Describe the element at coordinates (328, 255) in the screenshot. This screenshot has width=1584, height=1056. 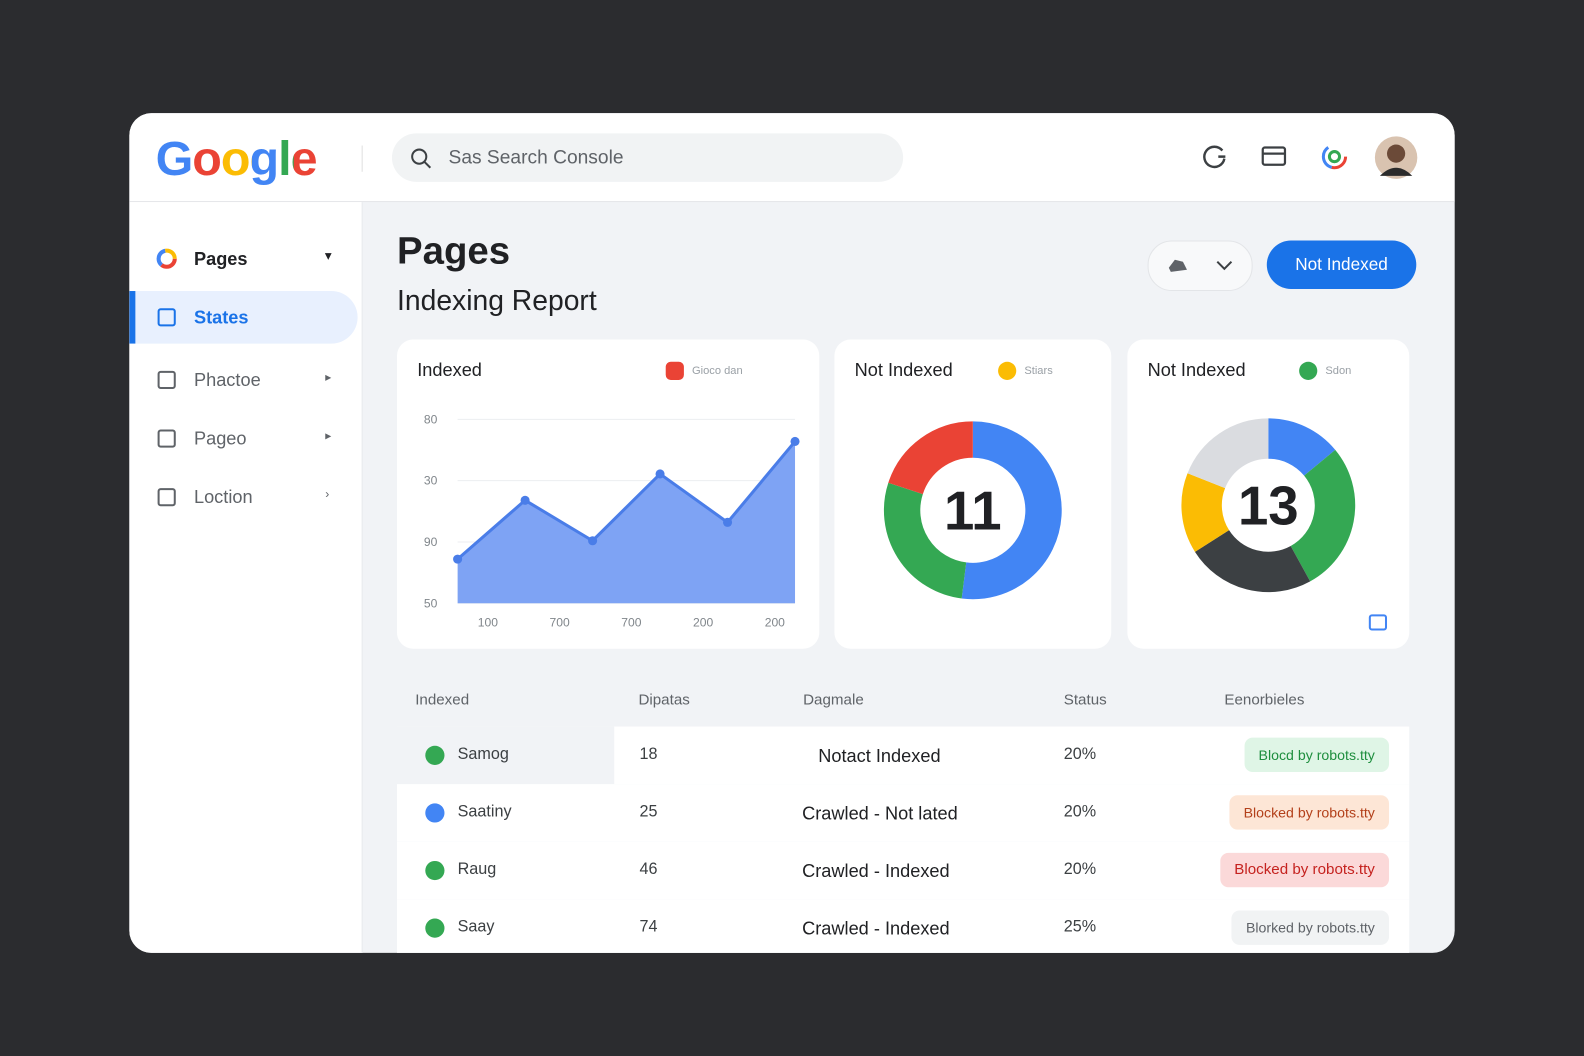
I see `nav-arrow: ▾` at that location.